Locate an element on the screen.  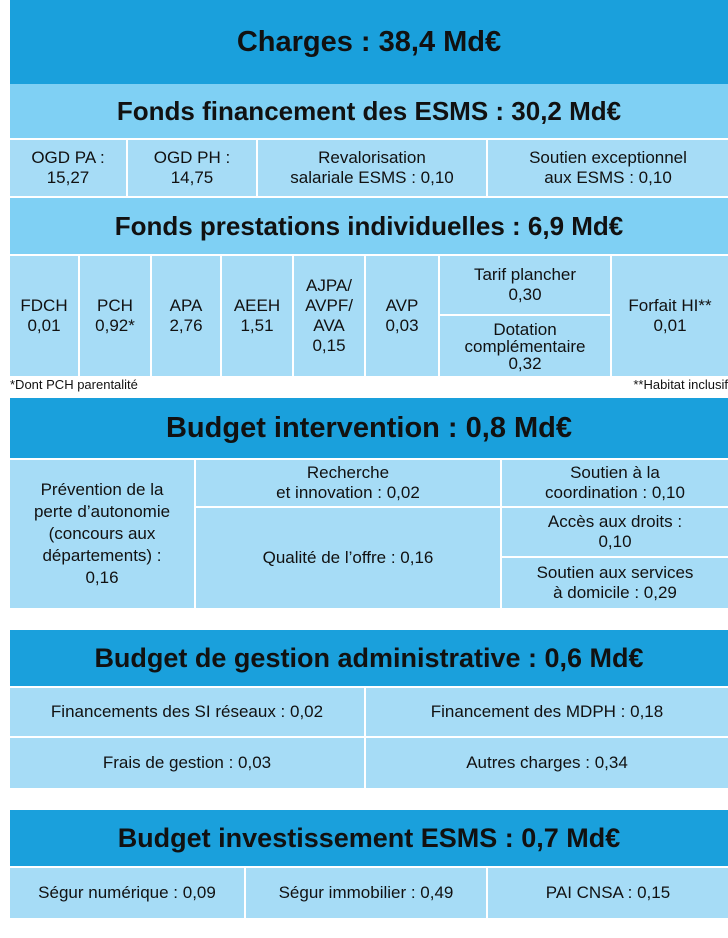
prestation-dotation-complementaire: Dotation complémentaire 0,32 is located at coordinates (525, 346).